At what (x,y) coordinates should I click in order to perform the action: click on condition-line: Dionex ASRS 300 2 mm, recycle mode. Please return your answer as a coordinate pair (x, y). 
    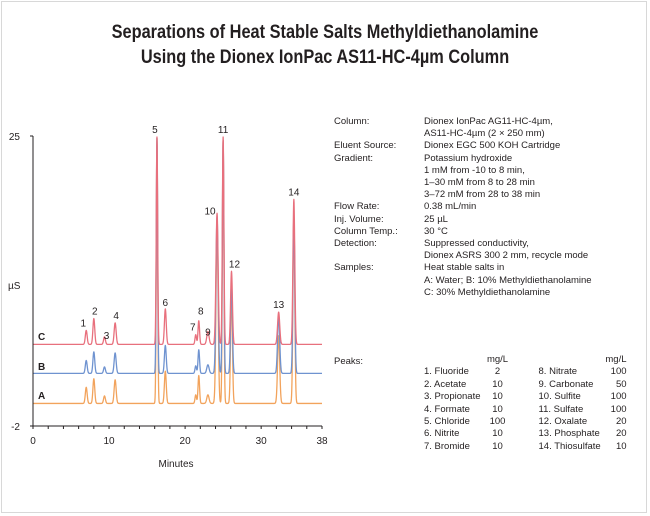
    Looking at the image, I should click on (506, 256).